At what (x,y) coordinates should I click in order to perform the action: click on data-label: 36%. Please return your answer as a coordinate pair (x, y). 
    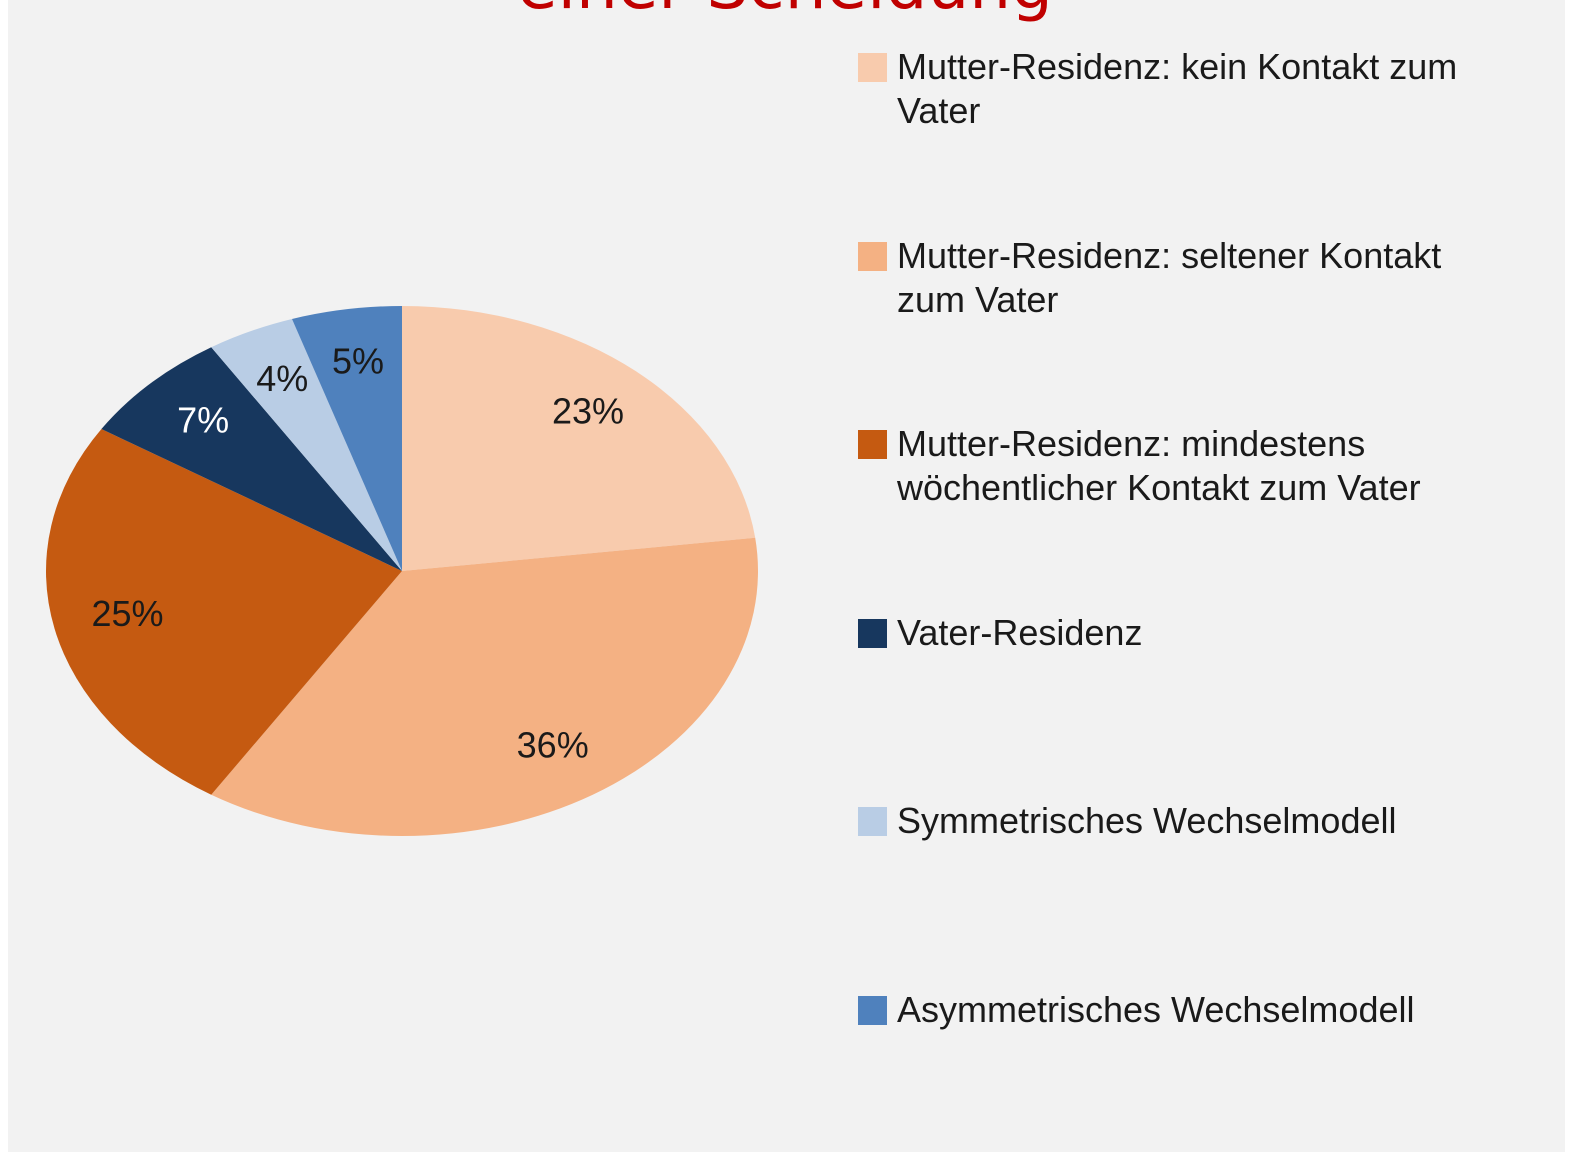
    Looking at the image, I should click on (553, 744).